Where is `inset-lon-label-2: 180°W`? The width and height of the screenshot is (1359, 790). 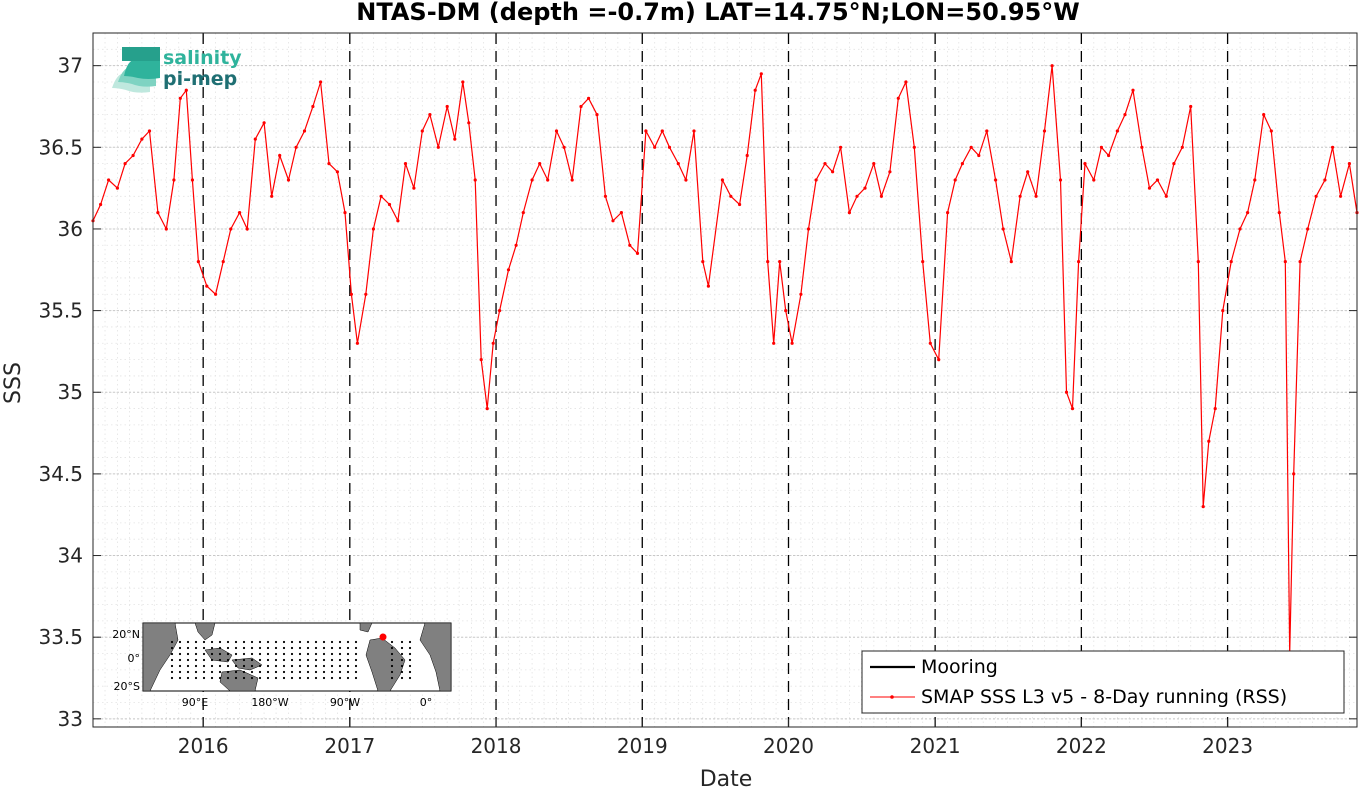 inset-lon-label-2: 180°W is located at coordinates (269, 702).